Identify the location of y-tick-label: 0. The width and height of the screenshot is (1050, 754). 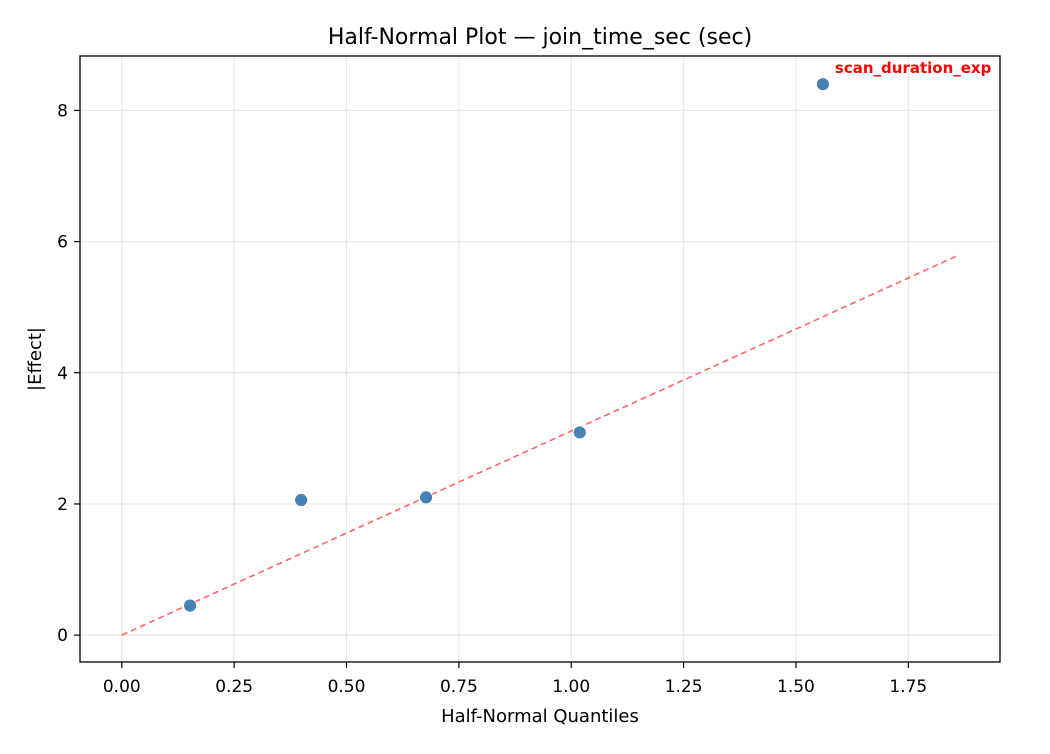
(62, 636).